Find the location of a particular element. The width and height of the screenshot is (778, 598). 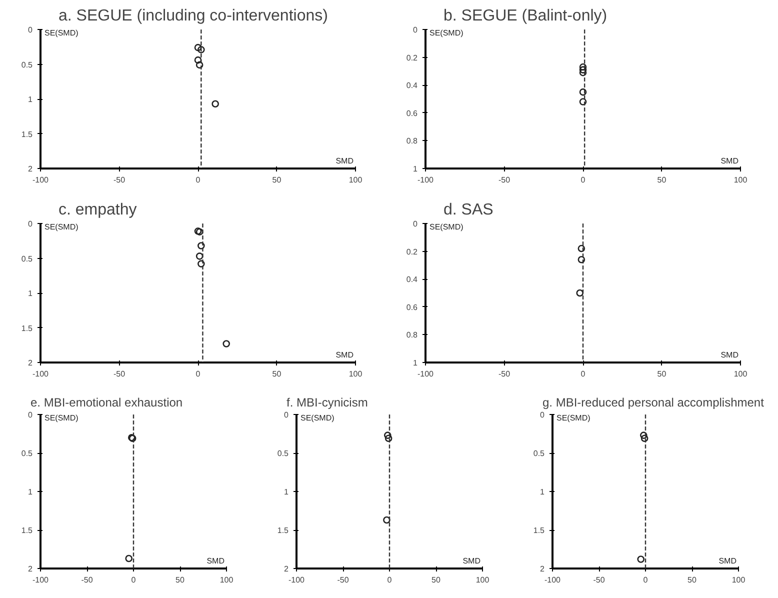

chart-title: c. empathy is located at coordinates (97, 210).